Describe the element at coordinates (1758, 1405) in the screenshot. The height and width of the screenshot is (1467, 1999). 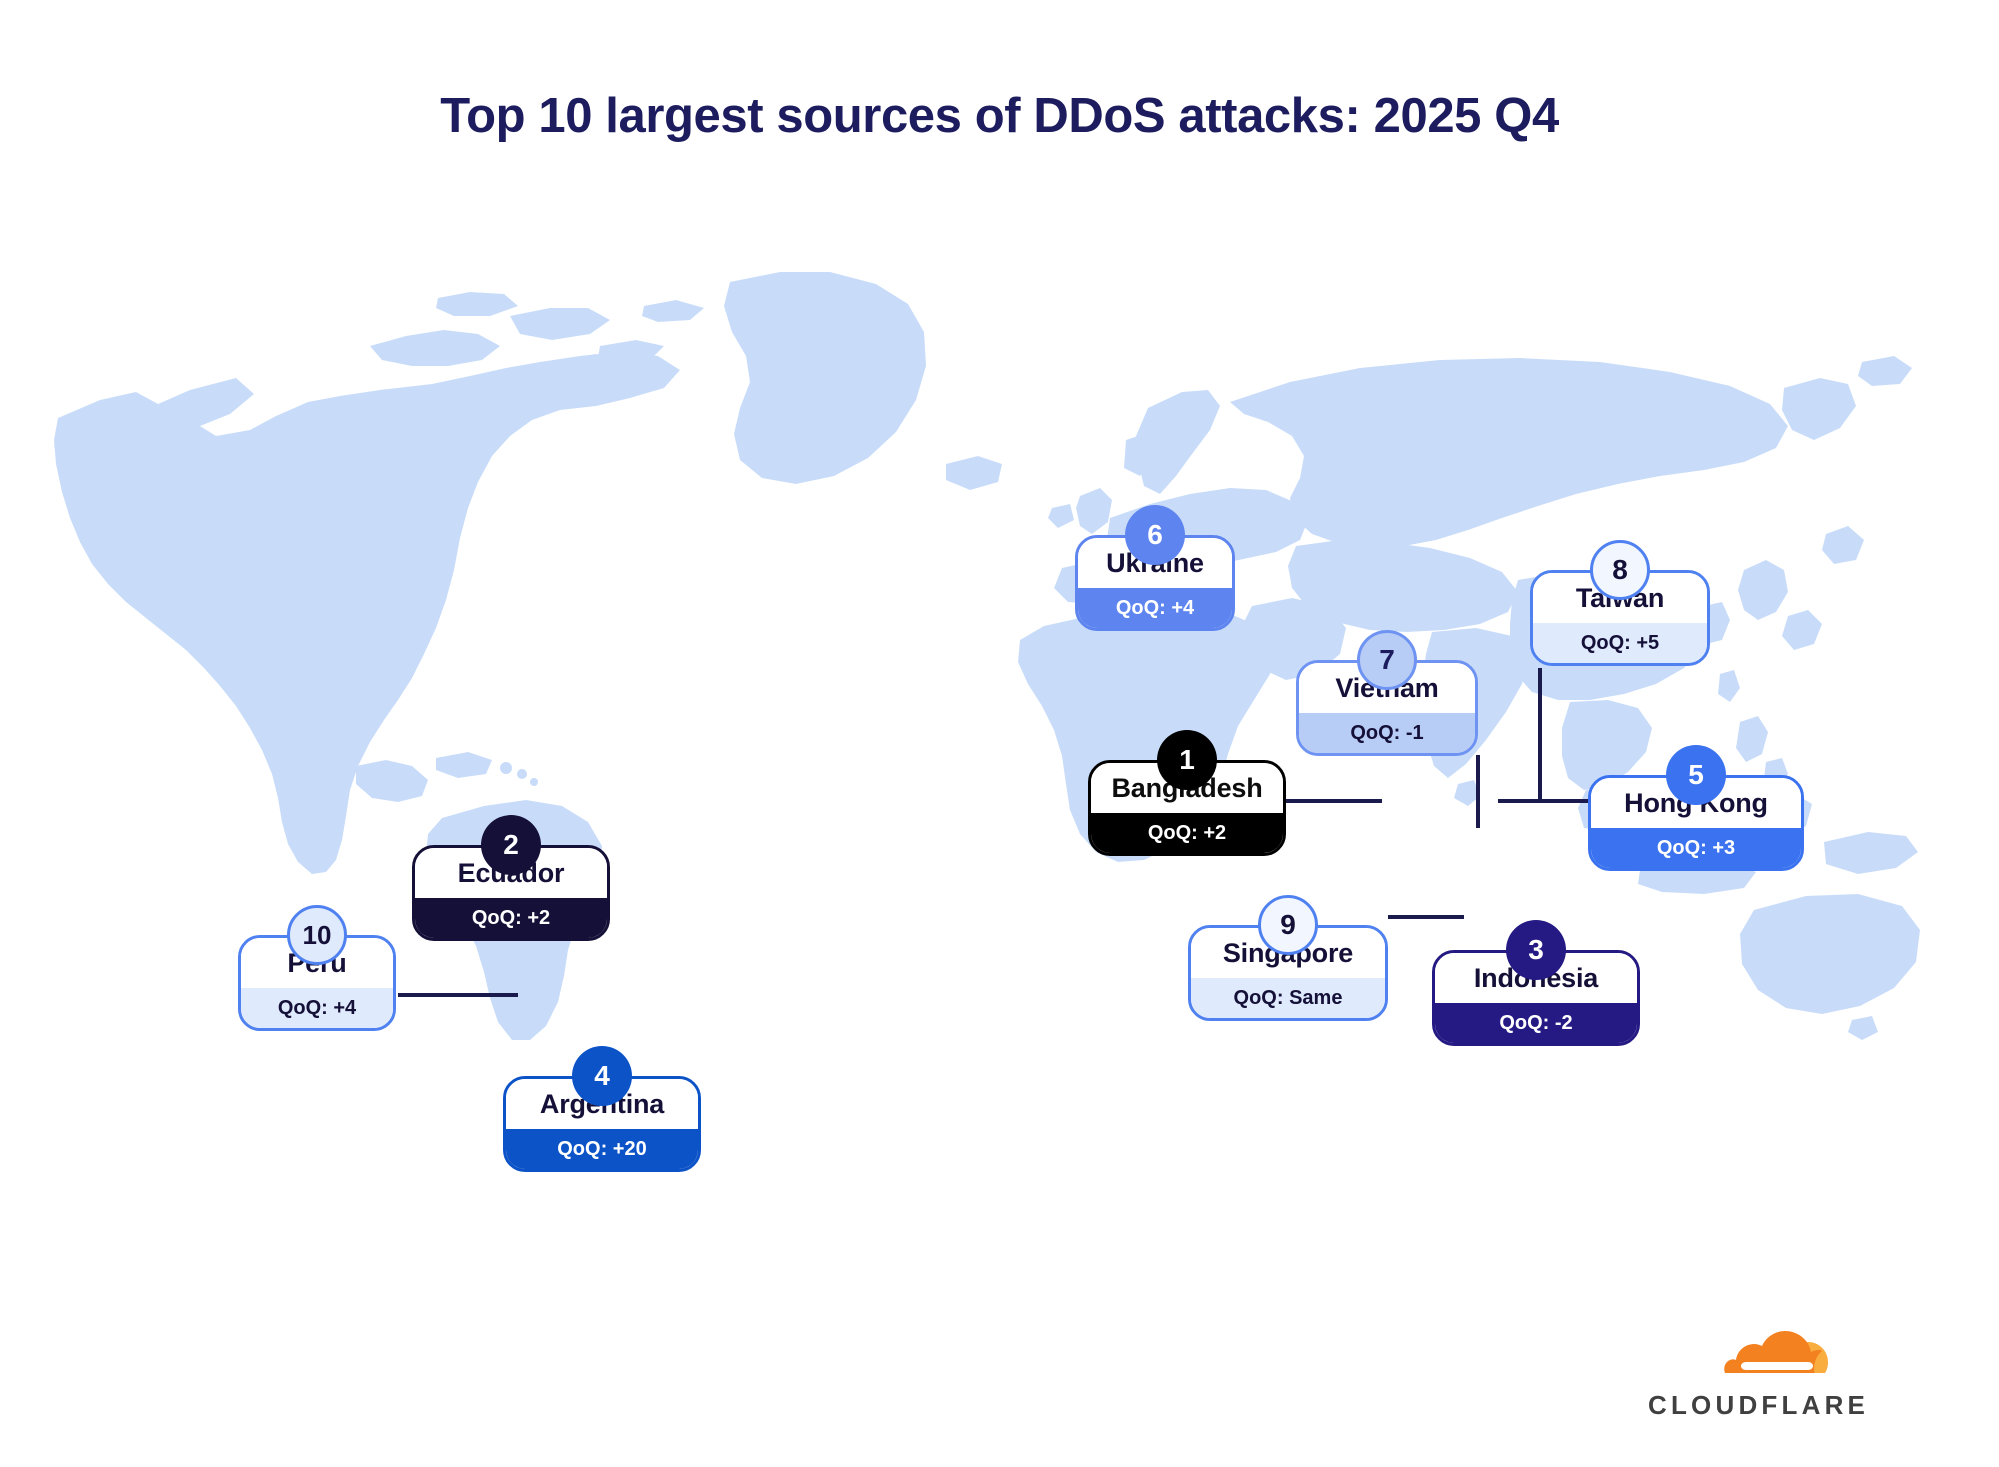
I see `cloudflare-wordmark: CLOUDFLARE` at that location.